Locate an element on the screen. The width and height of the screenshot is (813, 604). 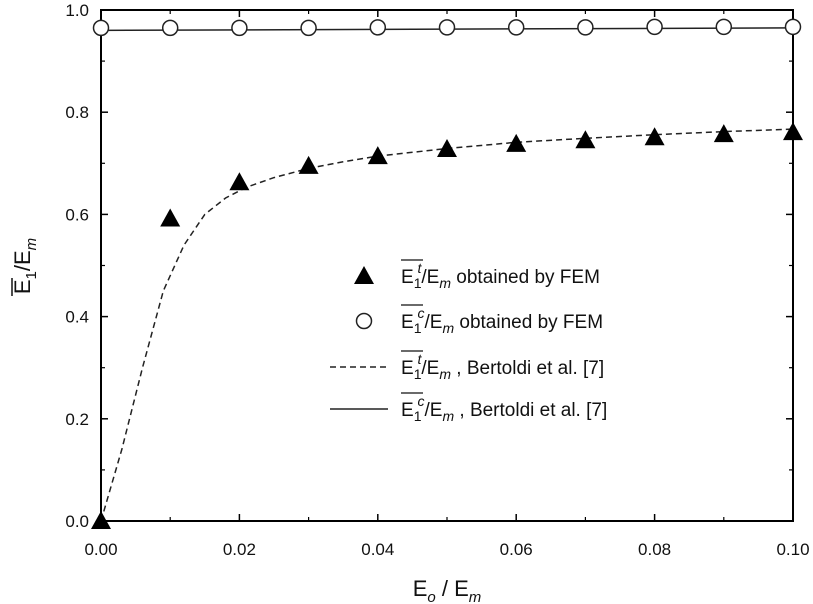
y-tick-label: 0.4 is located at coordinates (77, 317).